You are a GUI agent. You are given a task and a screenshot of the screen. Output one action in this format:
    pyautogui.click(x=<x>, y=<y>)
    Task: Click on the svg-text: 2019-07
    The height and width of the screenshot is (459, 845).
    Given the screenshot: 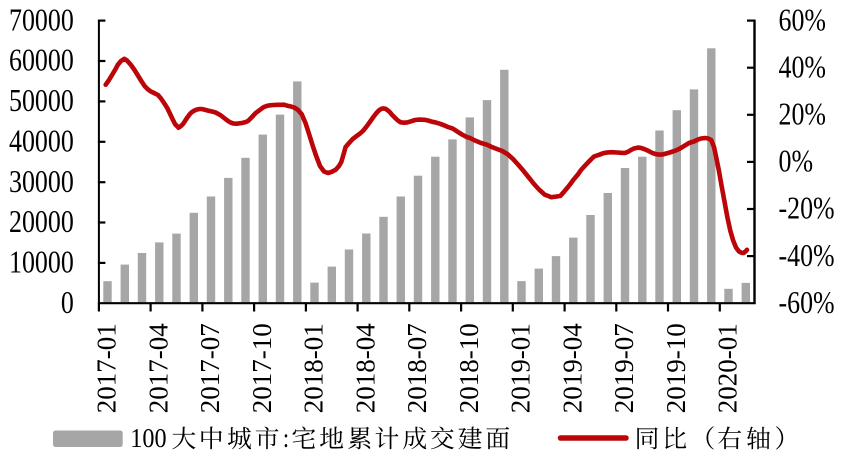 What is the action you would take?
    pyautogui.click(x=624, y=368)
    